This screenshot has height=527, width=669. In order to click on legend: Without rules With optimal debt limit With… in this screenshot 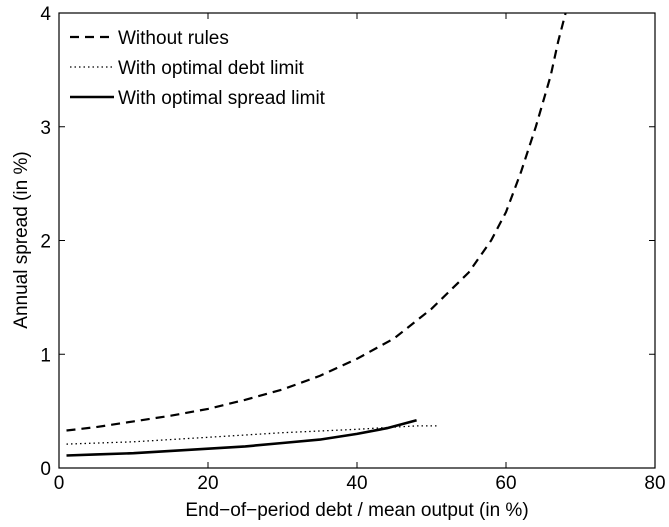, I will do `click(198, 68)`.